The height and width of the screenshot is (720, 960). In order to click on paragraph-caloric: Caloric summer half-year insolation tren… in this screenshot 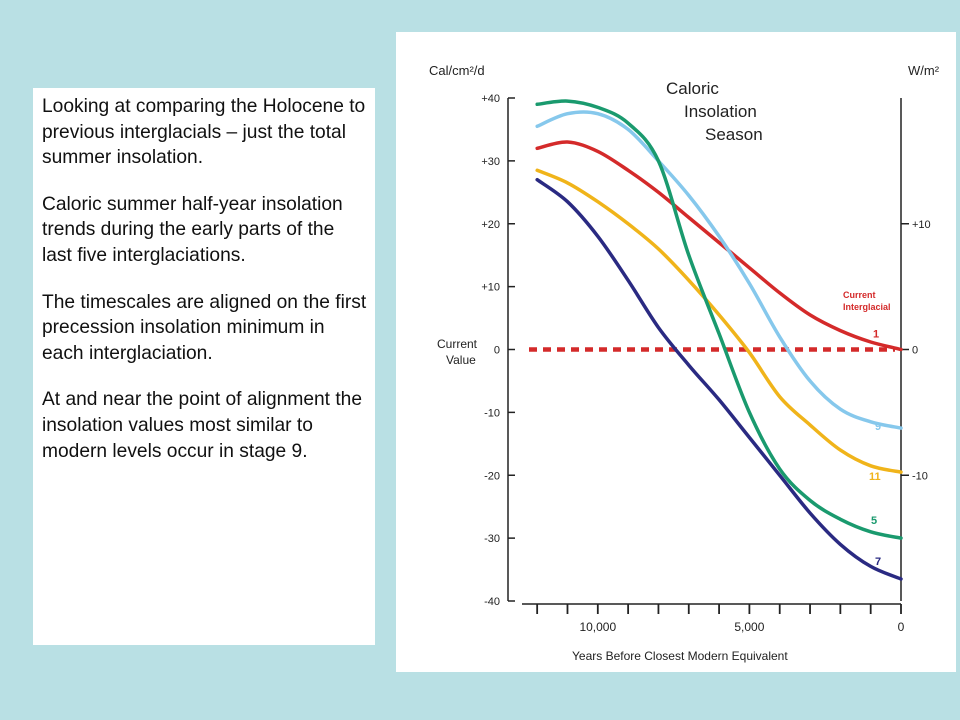, I will do `click(192, 229)`.